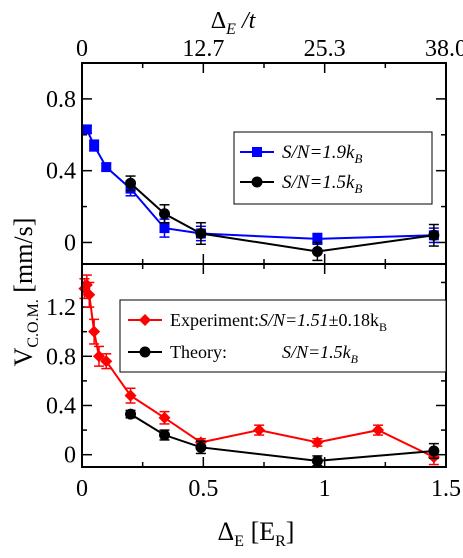 The height and width of the screenshot is (558, 463). Describe the element at coordinates (145, 352) in the screenshot. I see `legend-marker-circle-bottom` at that location.